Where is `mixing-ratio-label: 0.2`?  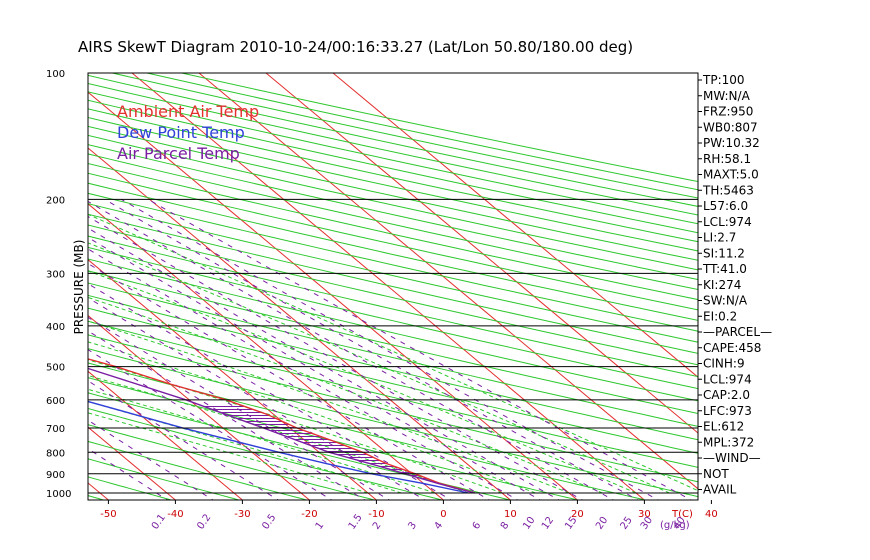 mixing-ratio-label: 0.2 is located at coordinates (204, 521).